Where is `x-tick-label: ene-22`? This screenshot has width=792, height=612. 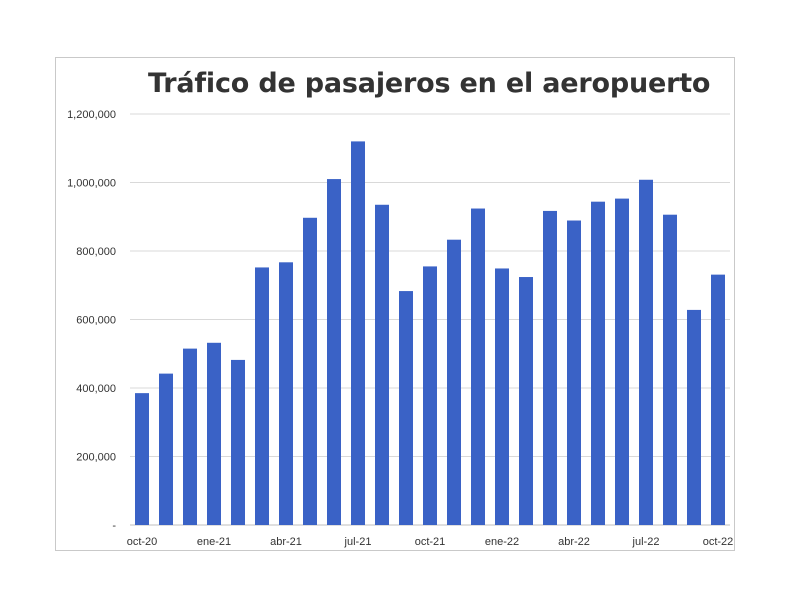
x-tick-label: ene-22 is located at coordinates (502, 542).